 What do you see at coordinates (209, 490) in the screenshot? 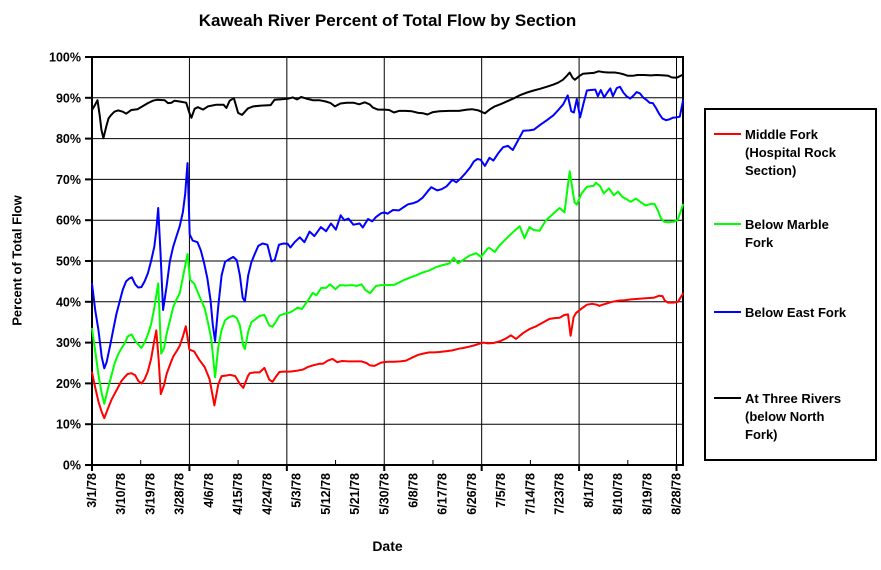
I see `x-tick-label: 4/6/78` at bounding box center [209, 490].